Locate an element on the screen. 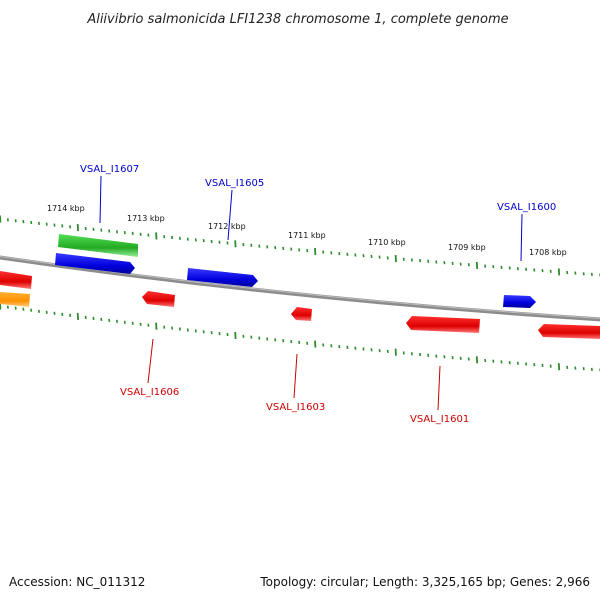 This screenshot has height=600, width=600. kbp-label-1712: 1712 kbp is located at coordinates (227, 226).